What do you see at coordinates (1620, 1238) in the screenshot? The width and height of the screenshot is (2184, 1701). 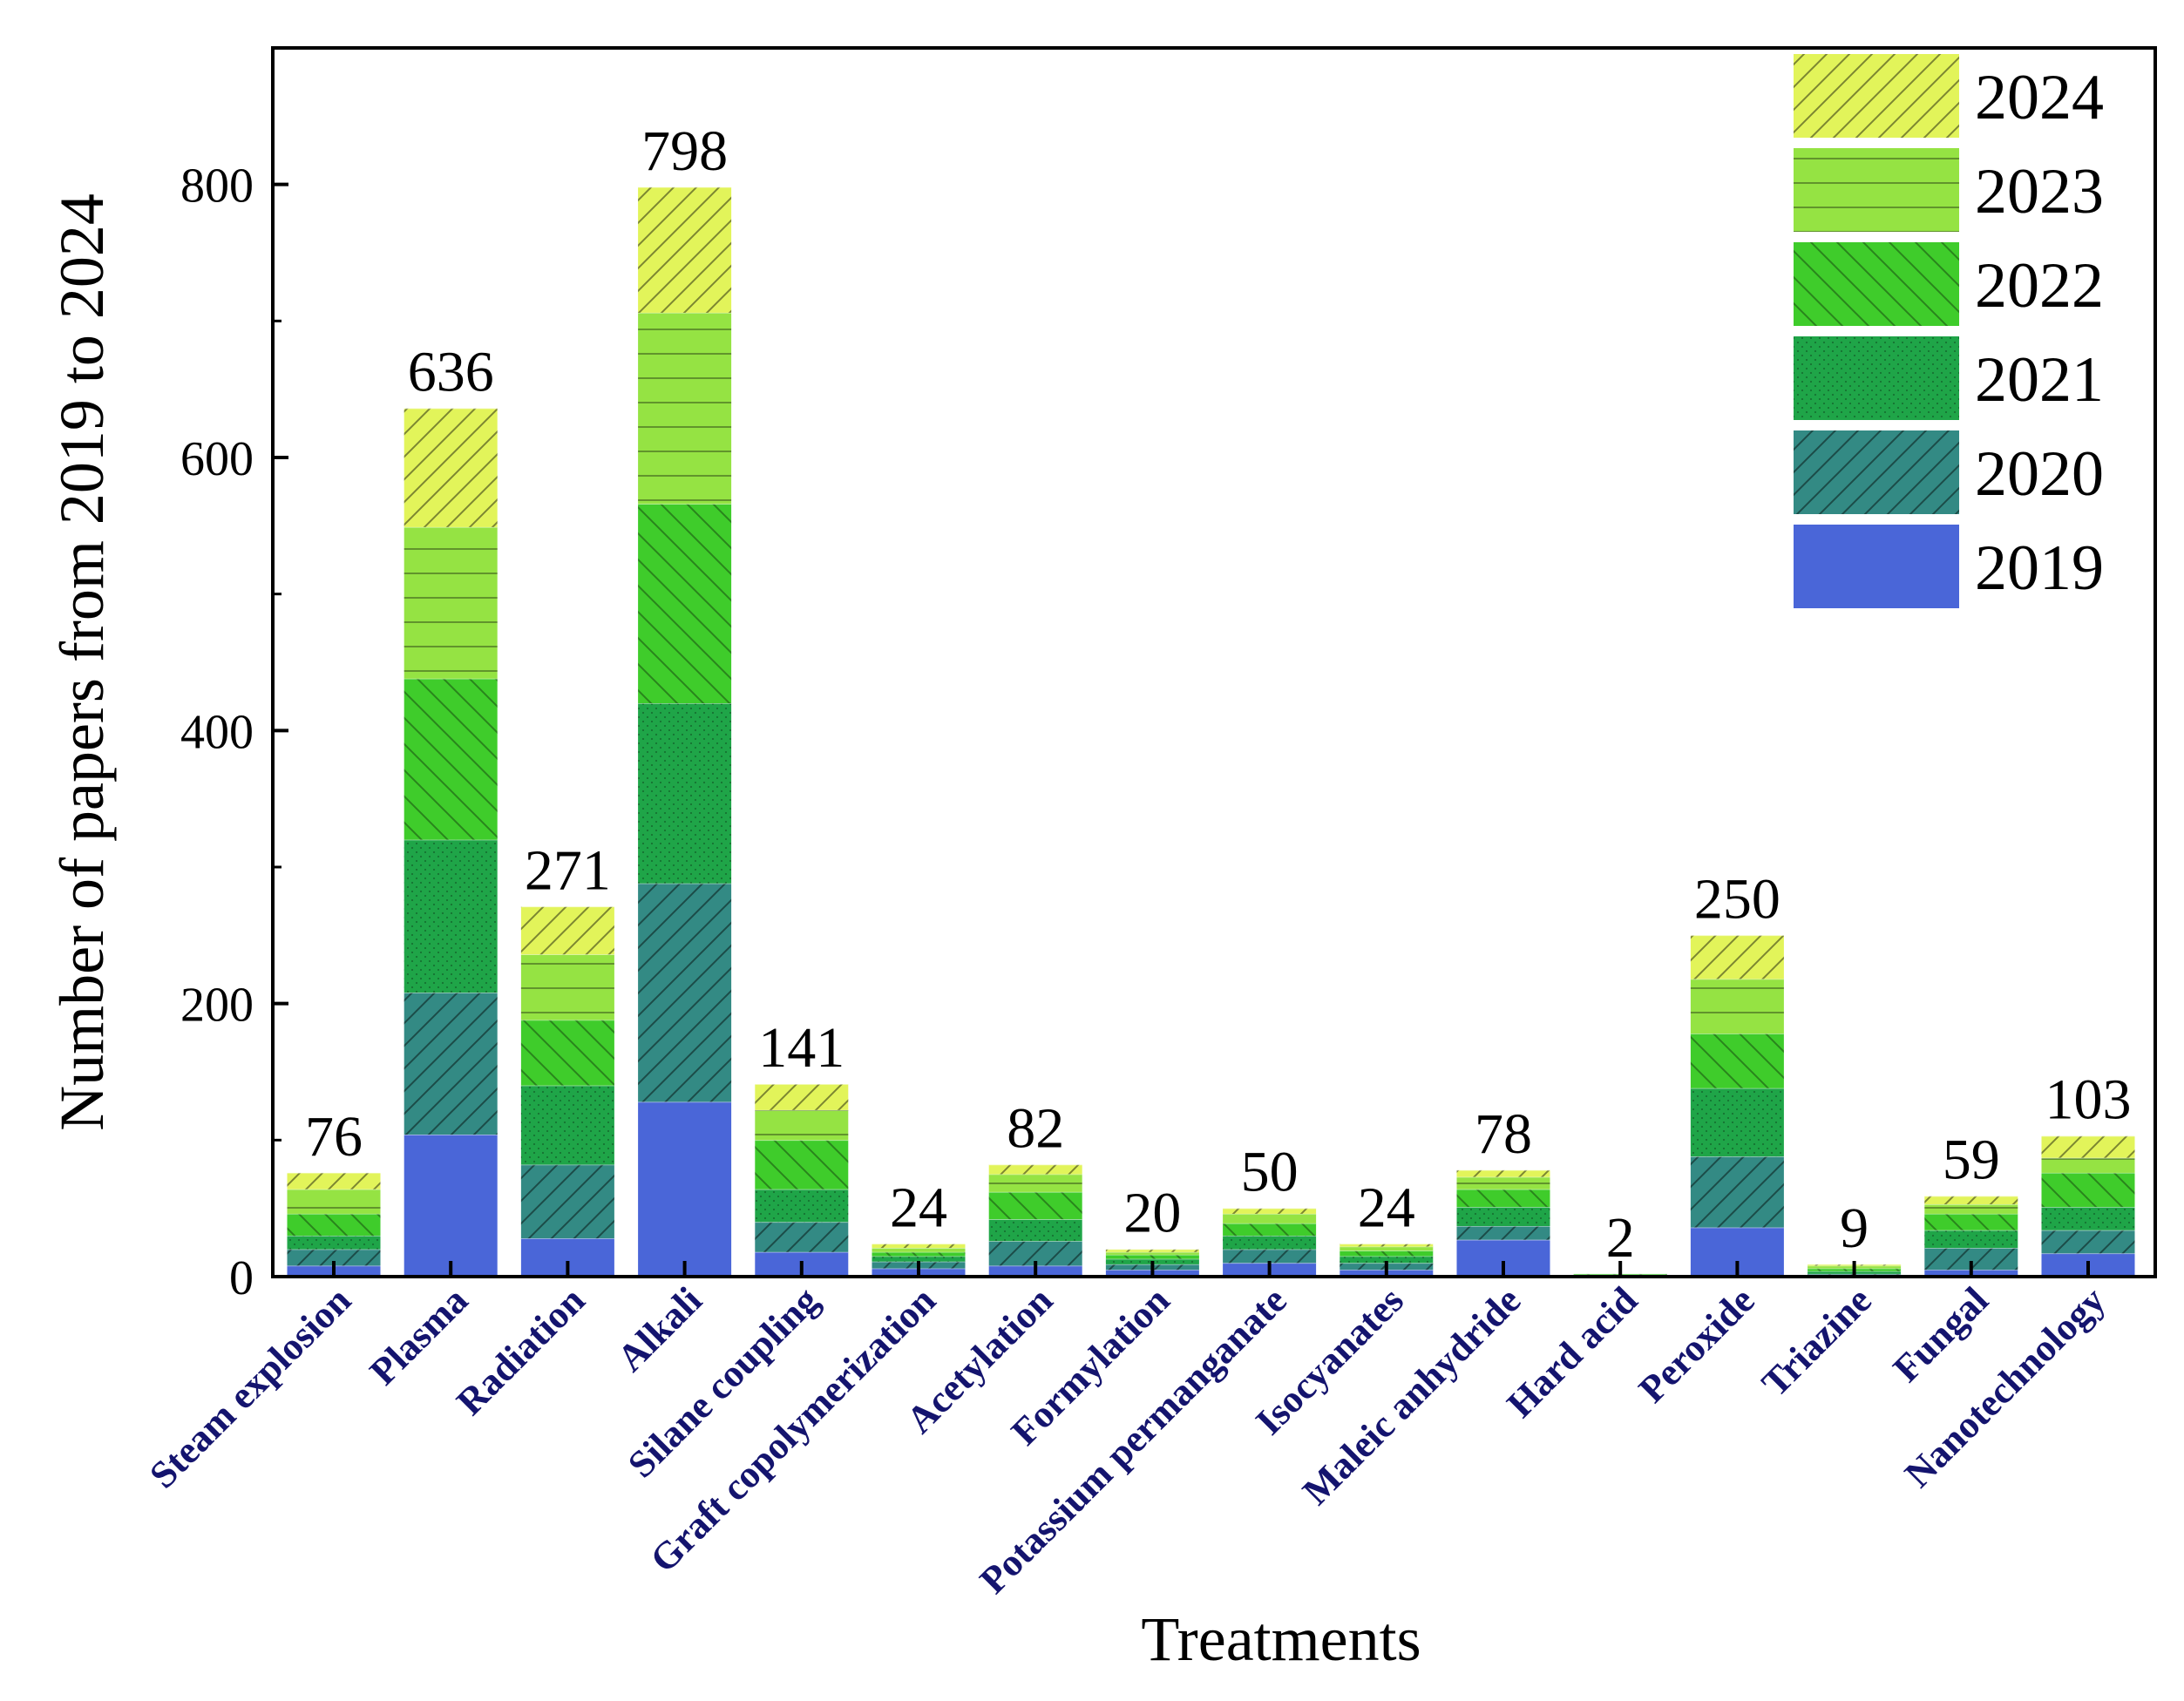 I see `total-label: 2` at bounding box center [1620, 1238].